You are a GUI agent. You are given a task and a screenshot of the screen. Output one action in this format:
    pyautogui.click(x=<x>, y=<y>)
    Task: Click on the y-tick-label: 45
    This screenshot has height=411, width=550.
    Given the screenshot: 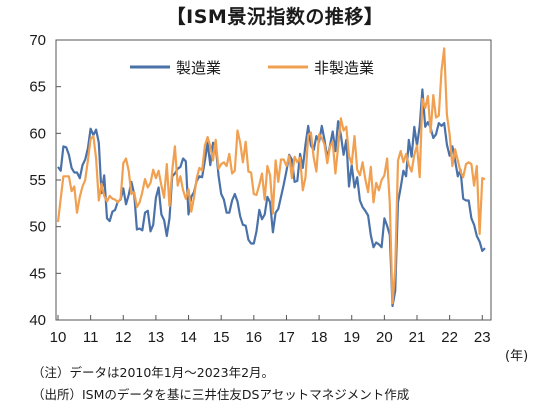 What is the action you would take?
    pyautogui.click(x=37, y=273)
    